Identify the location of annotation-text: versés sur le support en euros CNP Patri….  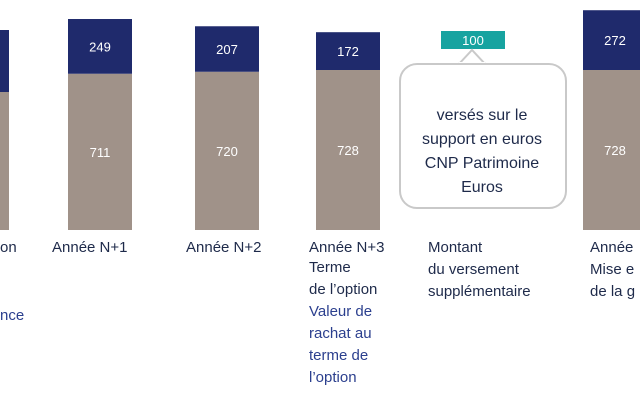
(482, 152).